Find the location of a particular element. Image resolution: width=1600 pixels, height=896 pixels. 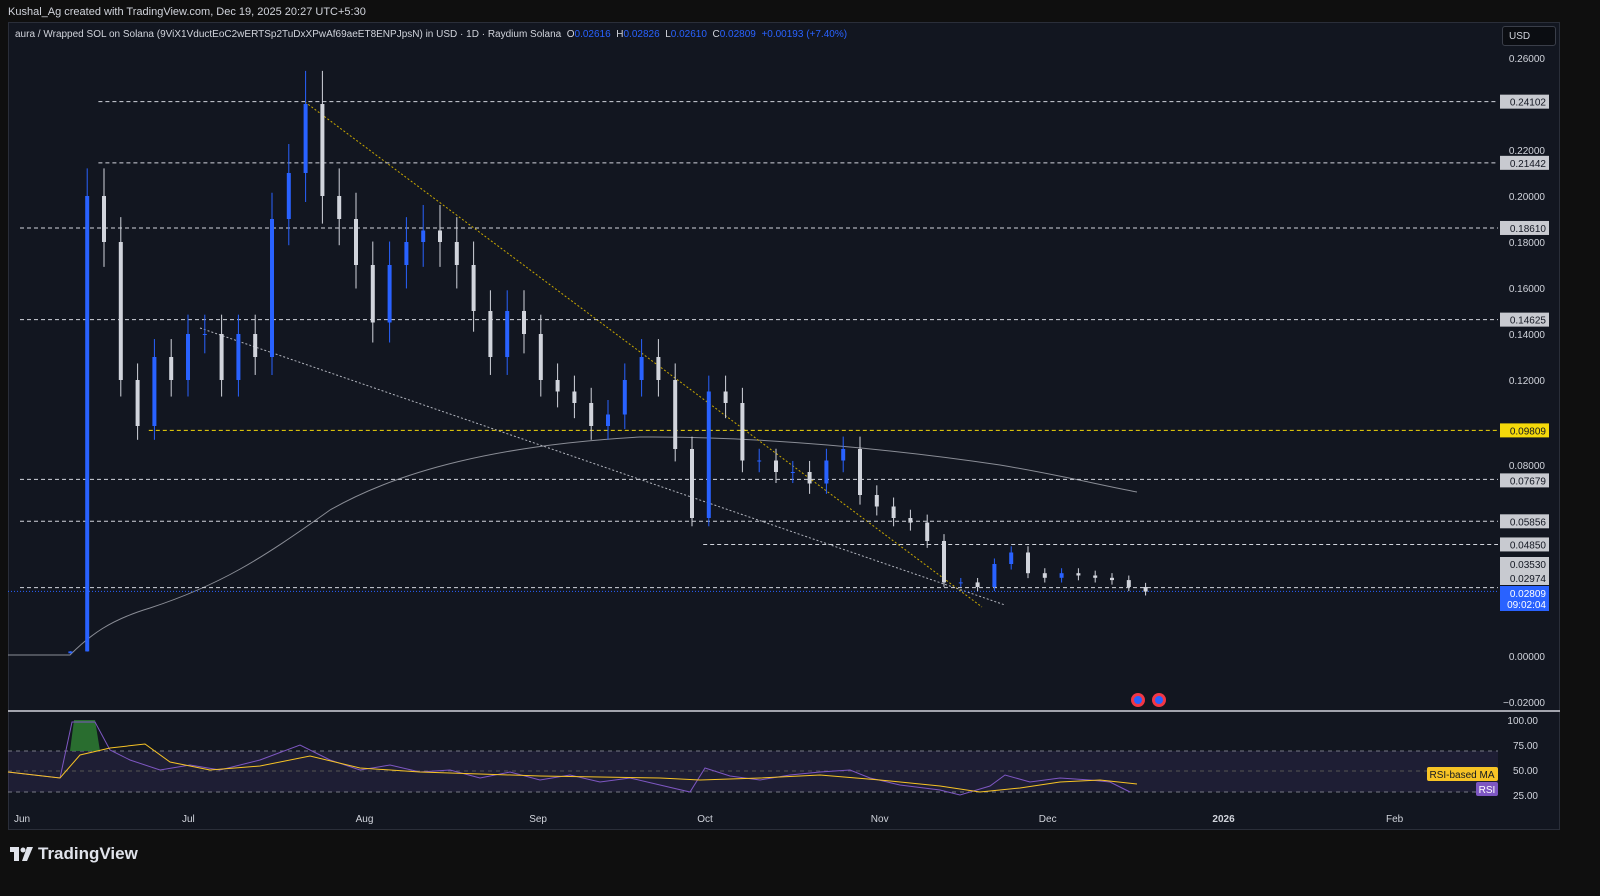

event-flags is located at coordinates (1148, 700).